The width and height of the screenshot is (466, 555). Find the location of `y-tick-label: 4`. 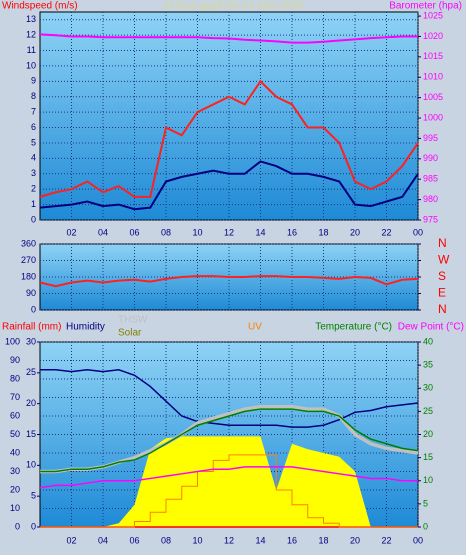

y-tick-label: 4 is located at coordinates (33, 158).